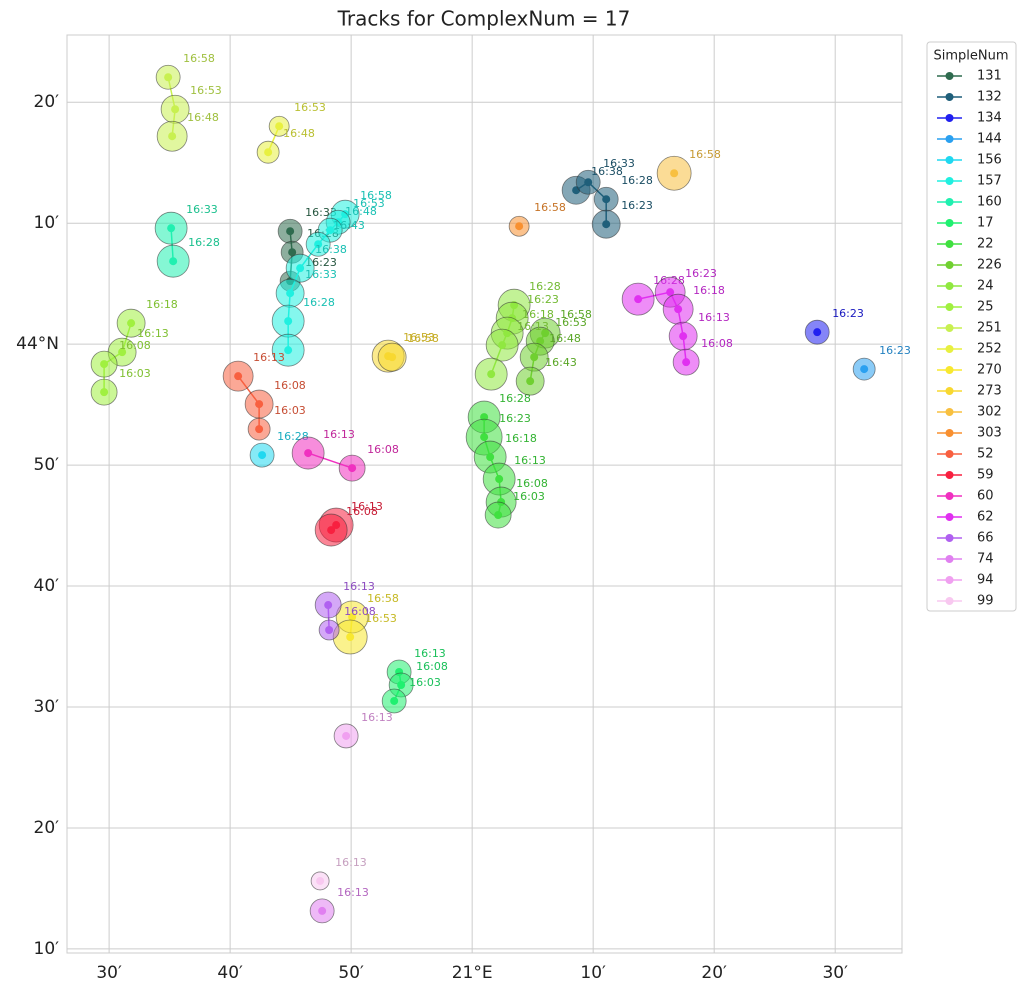  What do you see at coordinates (985, 559) in the screenshot?
I see `legend-label: 74` at bounding box center [985, 559].